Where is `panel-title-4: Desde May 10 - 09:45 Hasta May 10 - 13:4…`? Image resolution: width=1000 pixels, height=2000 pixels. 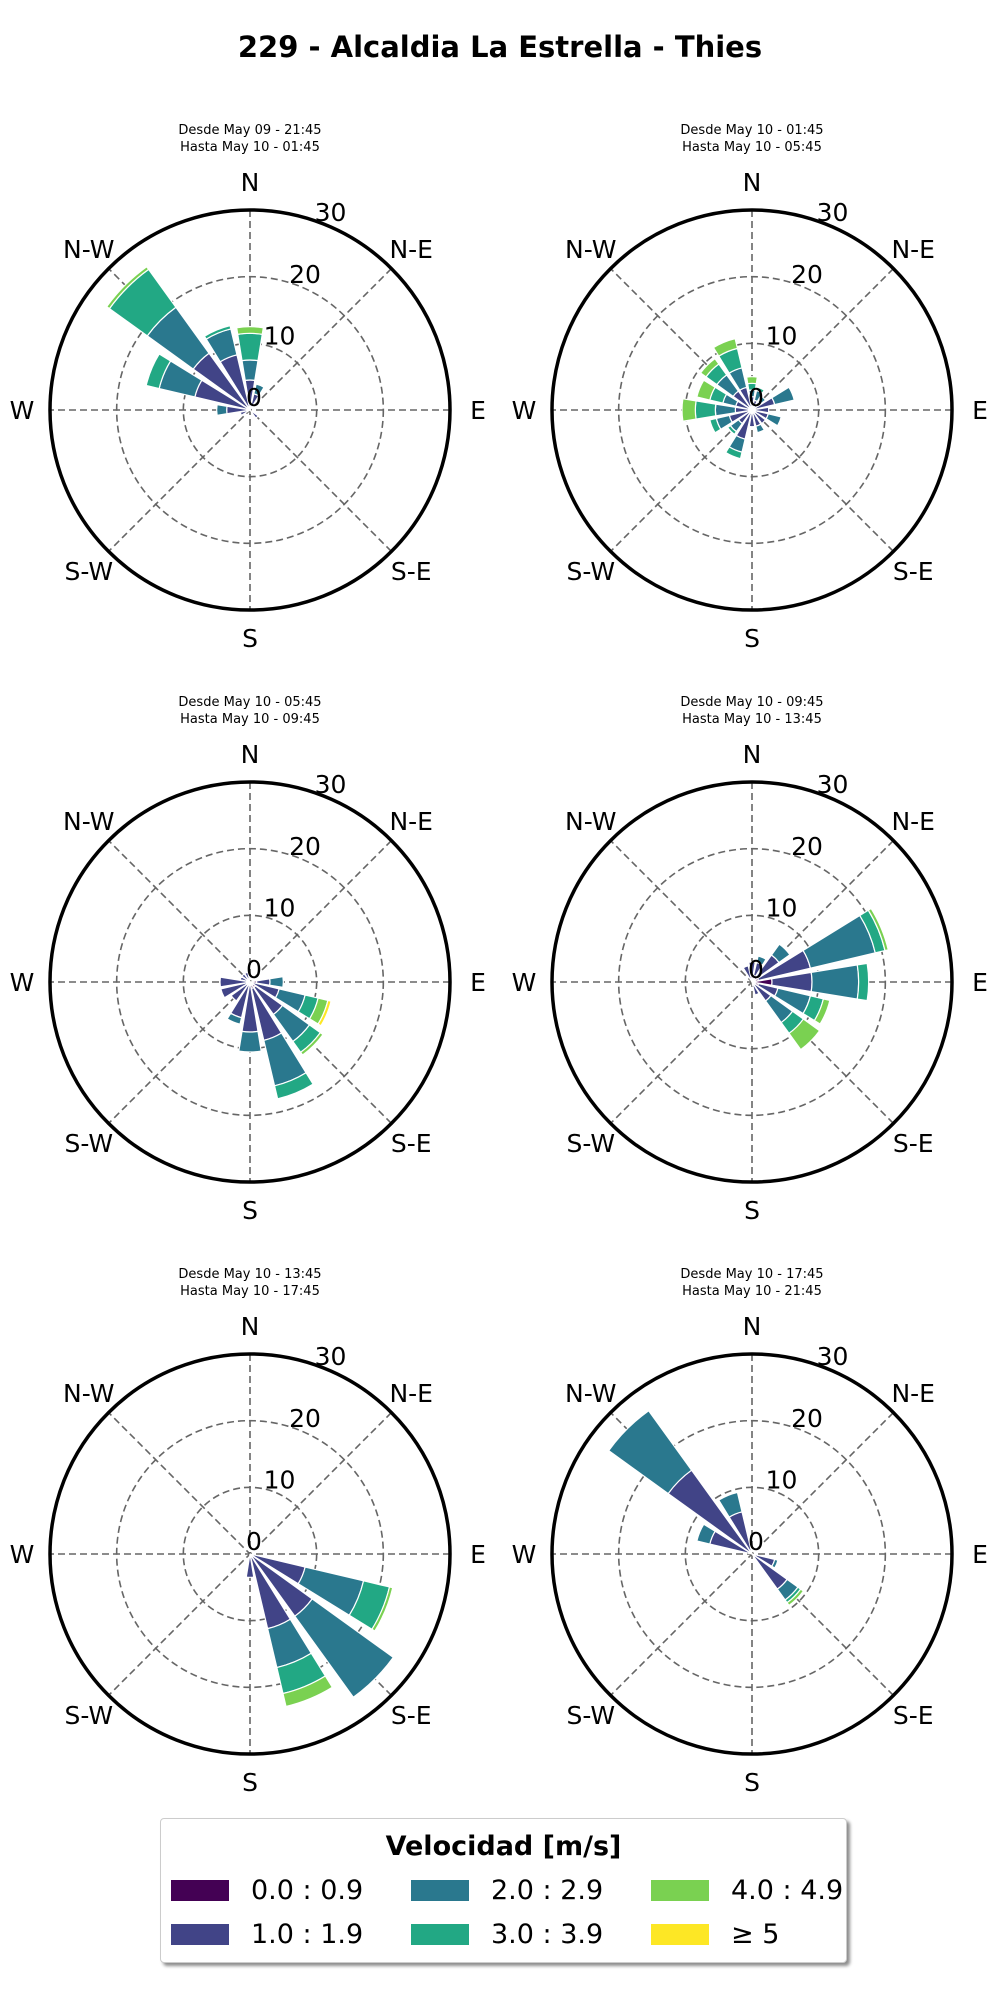 panel-title-4: Desde May 10 - 09:45 Hasta May 10 - 13:4… is located at coordinates (752, 711).